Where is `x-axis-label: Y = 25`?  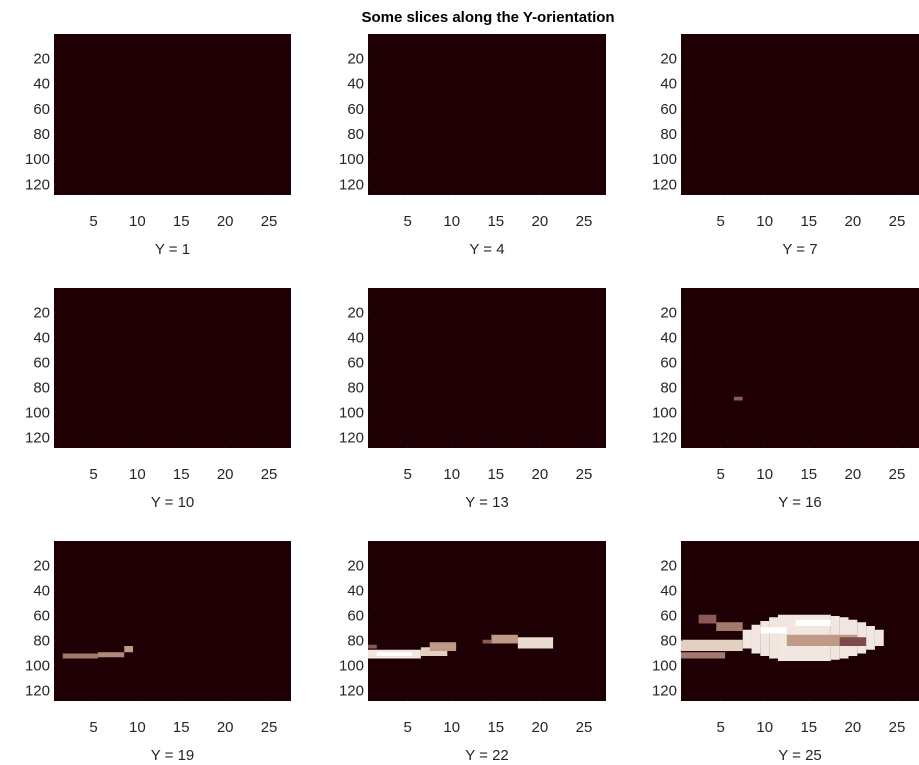
x-axis-label: Y = 25 is located at coordinates (800, 755).